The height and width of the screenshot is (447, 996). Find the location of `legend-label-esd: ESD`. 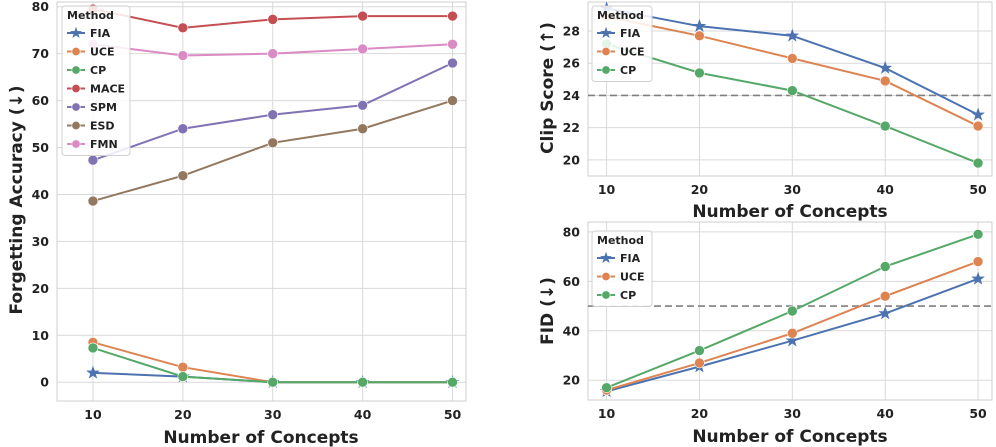

legend-label-esd: ESD is located at coordinates (102, 126).